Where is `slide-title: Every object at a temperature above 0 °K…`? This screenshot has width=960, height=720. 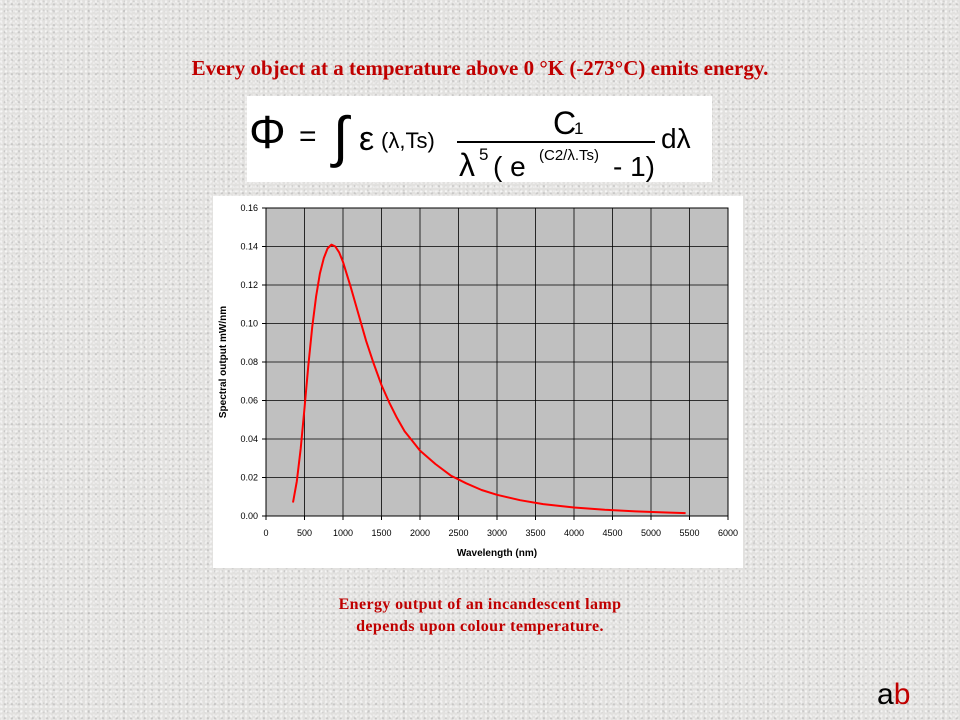
slide-title: Every object at a temperature above 0 °K… is located at coordinates (480, 68).